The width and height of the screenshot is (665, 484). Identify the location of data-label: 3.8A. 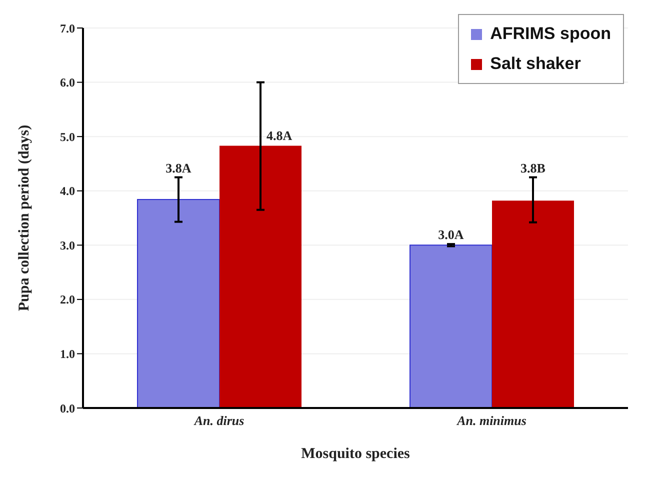
(179, 168).